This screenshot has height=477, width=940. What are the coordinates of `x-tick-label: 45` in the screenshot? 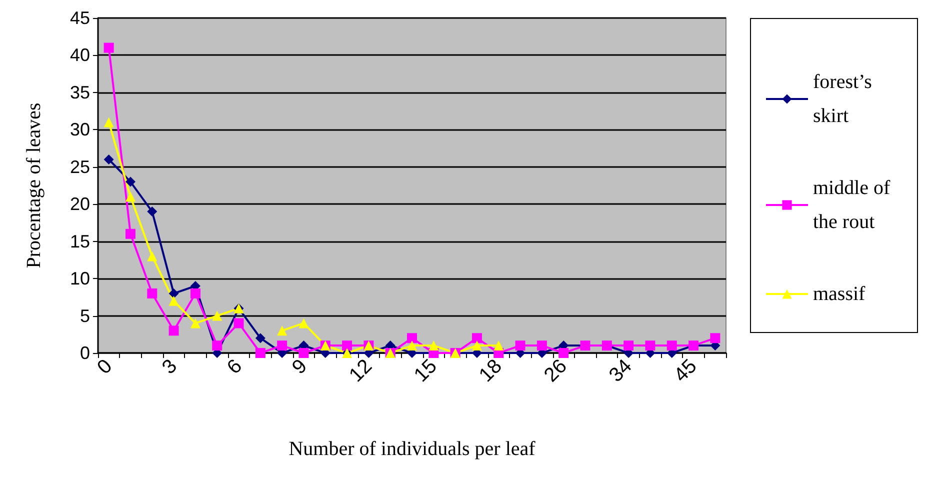 It's located at (686, 370).